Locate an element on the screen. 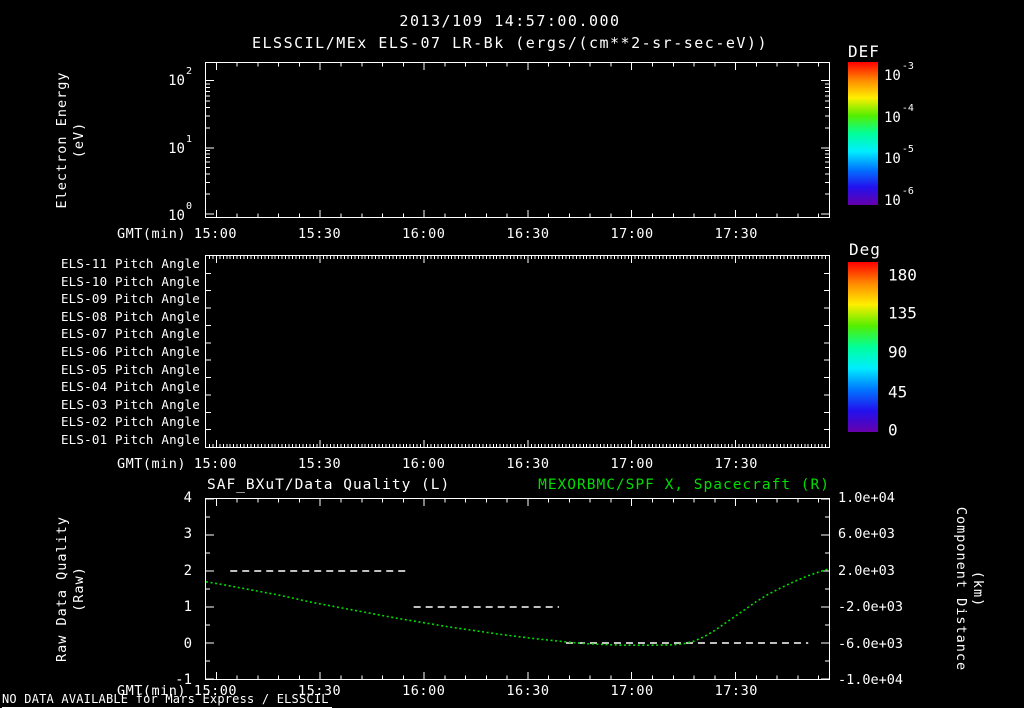  tick-label: 1 is located at coordinates (187, 607).